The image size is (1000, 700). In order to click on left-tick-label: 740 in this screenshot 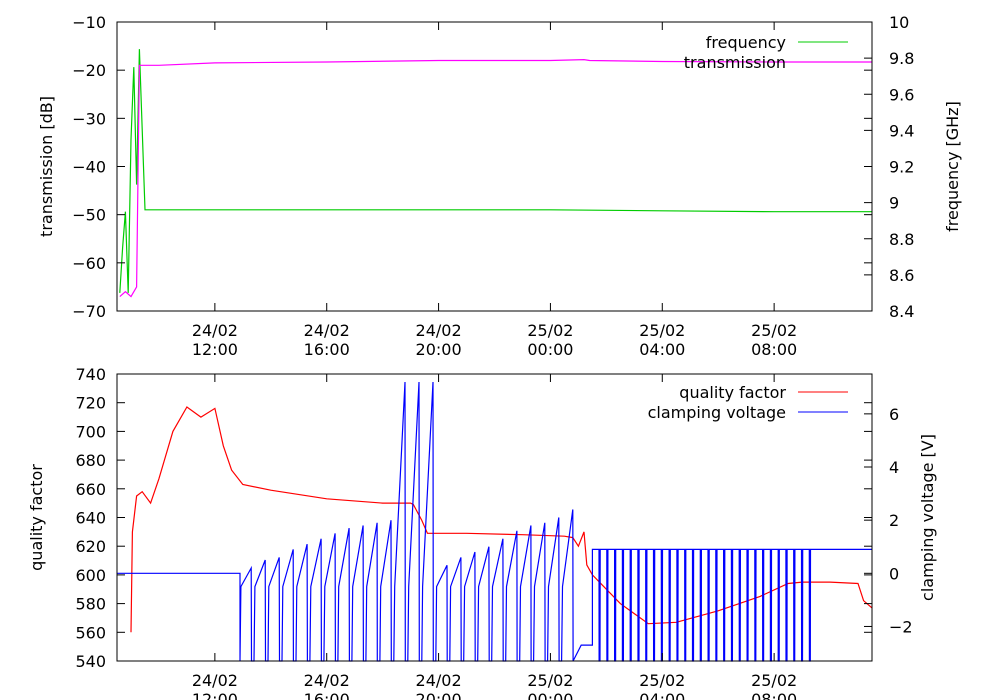, I will do `click(90, 374)`.